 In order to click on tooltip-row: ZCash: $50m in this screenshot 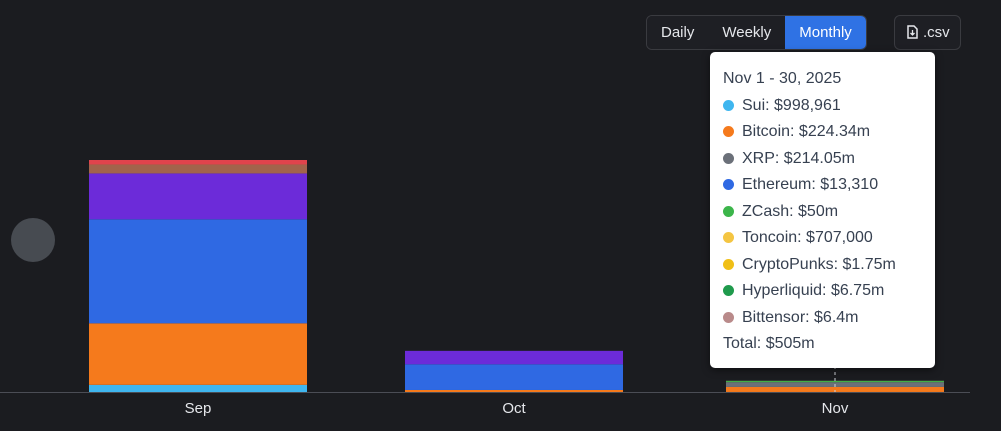, I will do `click(829, 212)`.